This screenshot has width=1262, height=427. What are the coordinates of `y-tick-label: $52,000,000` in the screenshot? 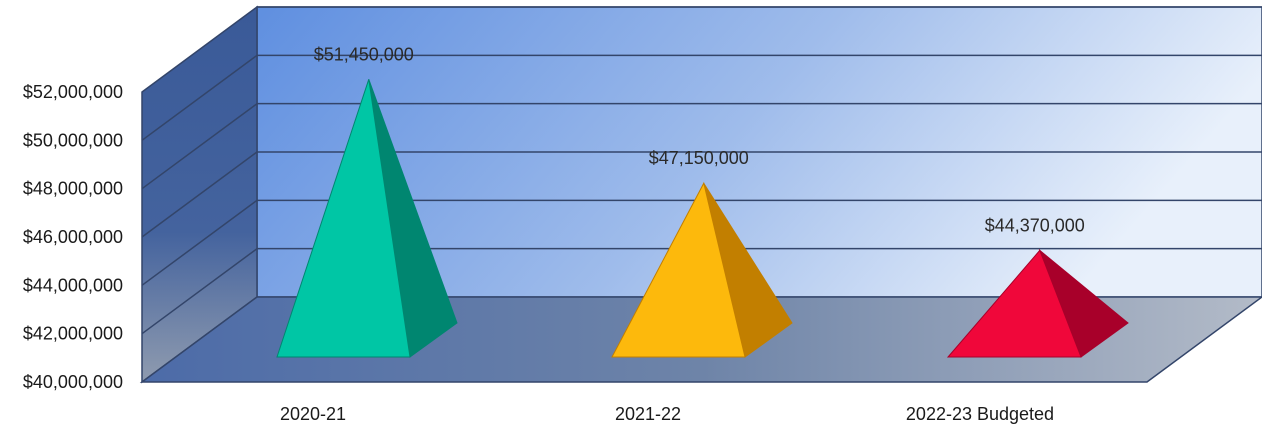 It's located at (73, 92).